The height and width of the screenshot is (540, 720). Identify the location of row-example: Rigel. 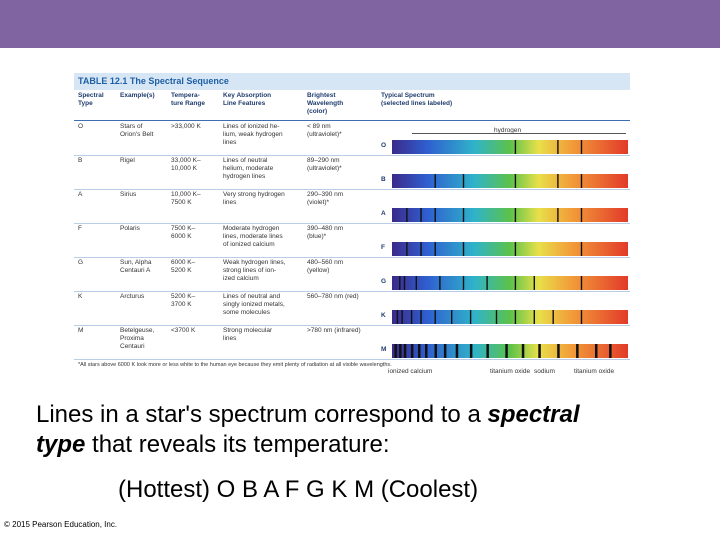
(127, 160).